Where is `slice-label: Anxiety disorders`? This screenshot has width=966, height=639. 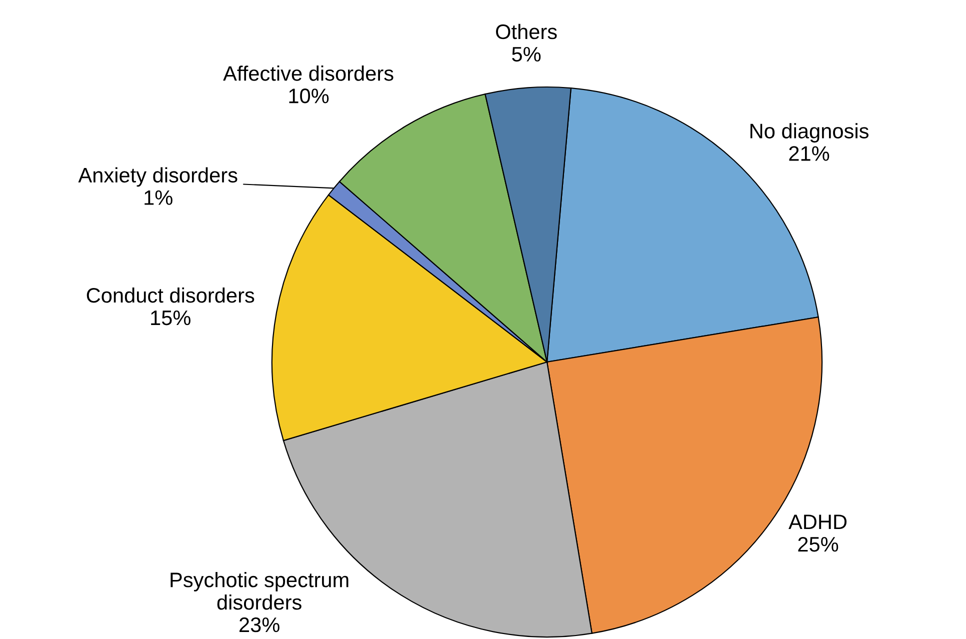
slice-label: Anxiety disorders is located at coordinates (158, 177).